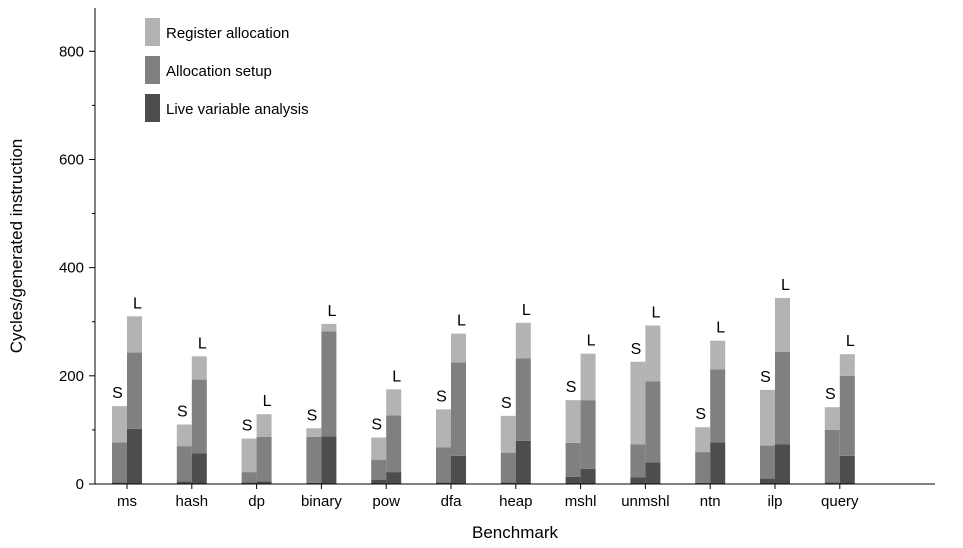 The width and height of the screenshot is (963, 548). Describe the element at coordinates (249, 477) in the screenshot. I see `bar-dp-S-allocation-setup` at that location.